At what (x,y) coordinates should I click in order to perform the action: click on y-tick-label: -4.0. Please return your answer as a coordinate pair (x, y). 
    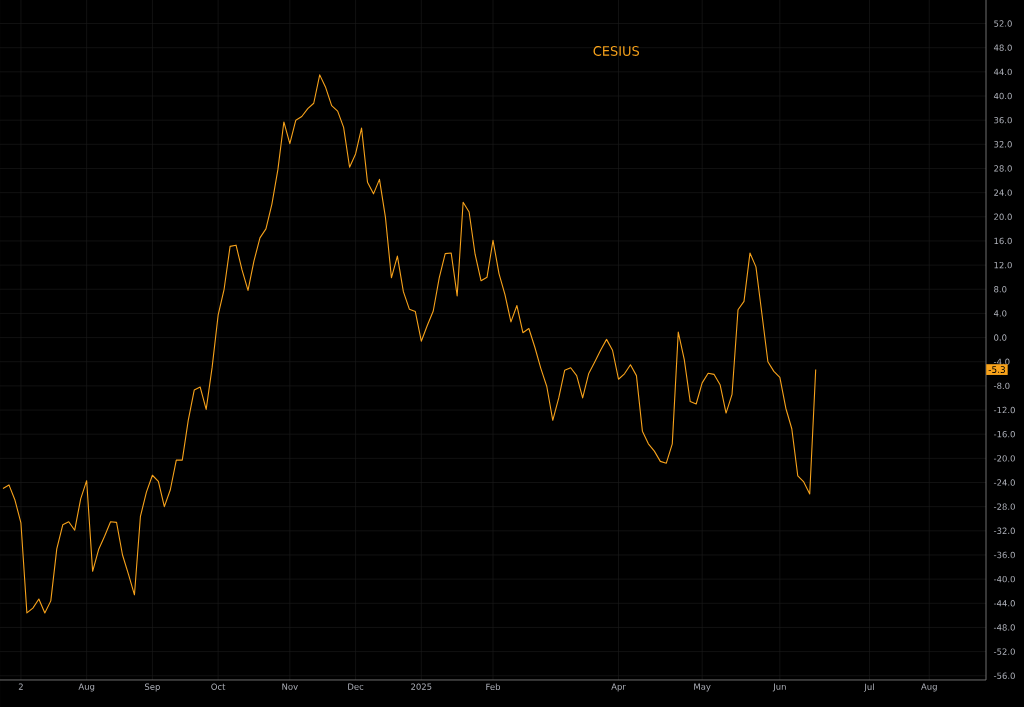
    Looking at the image, I should click on (1001, 361).